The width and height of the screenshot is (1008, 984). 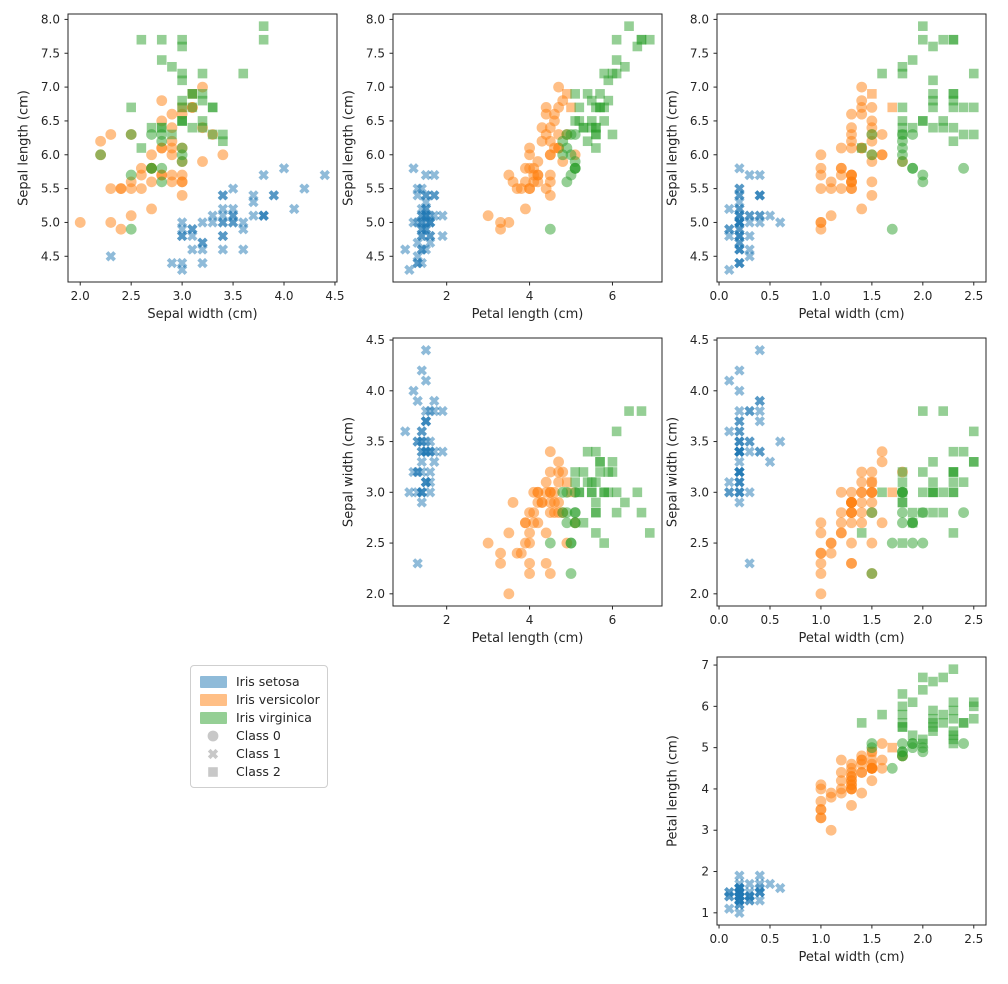 What do you see at coordinates (851, 638) in the screenshot?
I see `x-axis-label: Petal width (cm)` at bounding box center [851, 638].